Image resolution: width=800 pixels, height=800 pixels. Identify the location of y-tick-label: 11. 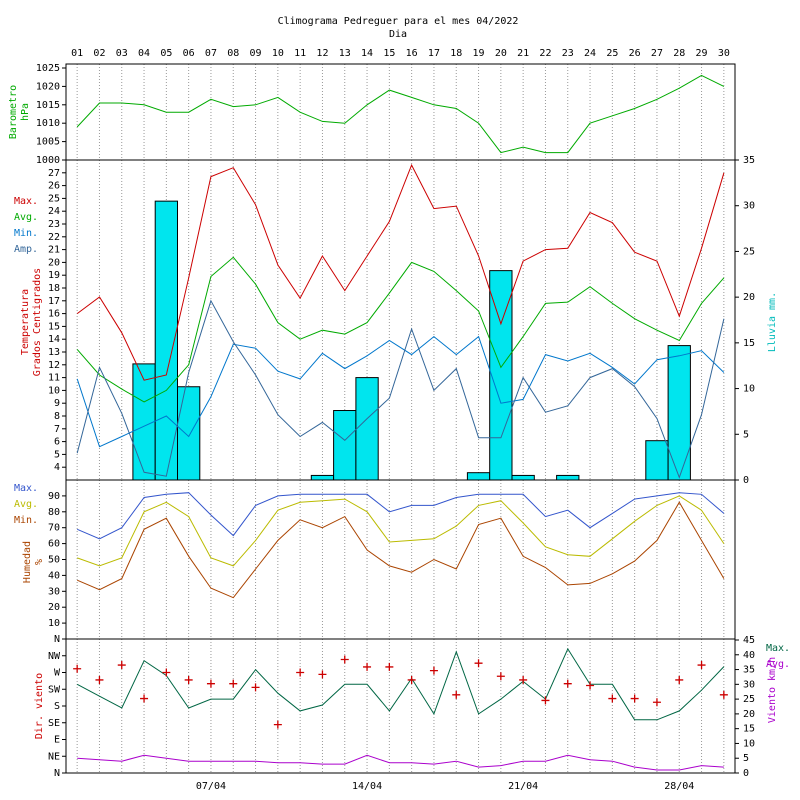
(54, 378).